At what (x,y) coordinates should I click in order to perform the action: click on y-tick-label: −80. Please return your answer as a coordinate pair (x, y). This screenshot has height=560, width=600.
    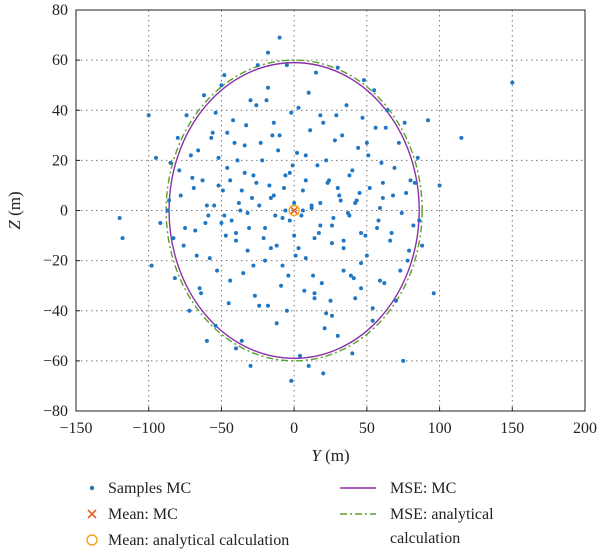
    Looking at the image, I should click on (55, 411).